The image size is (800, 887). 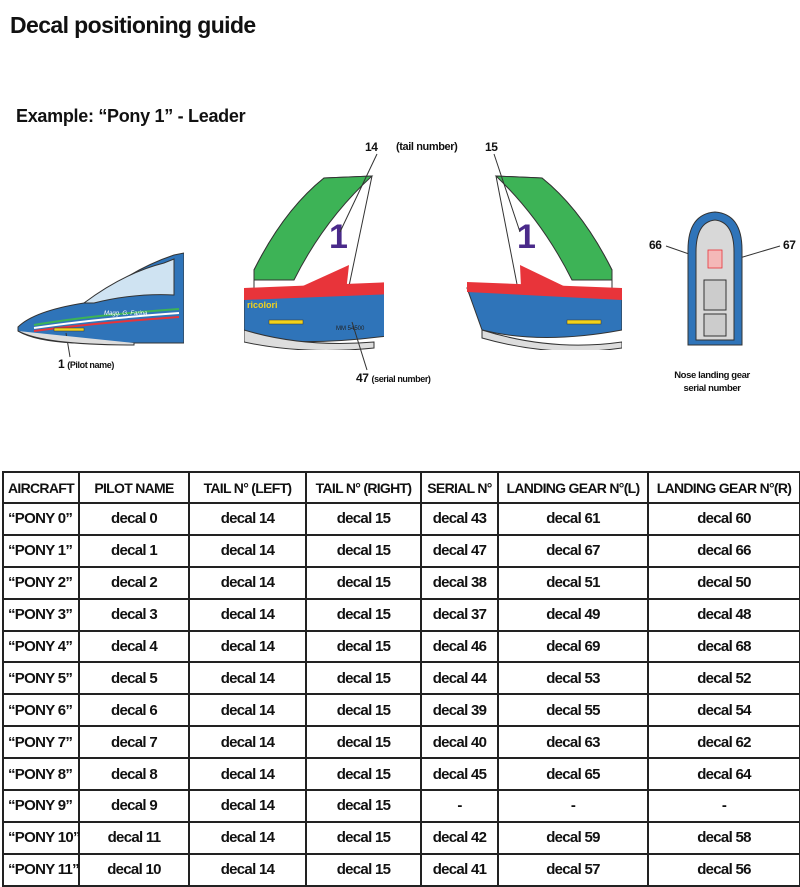 I want to click on aircraft-cell: “PONY 7”, so click(x=41, y=742).